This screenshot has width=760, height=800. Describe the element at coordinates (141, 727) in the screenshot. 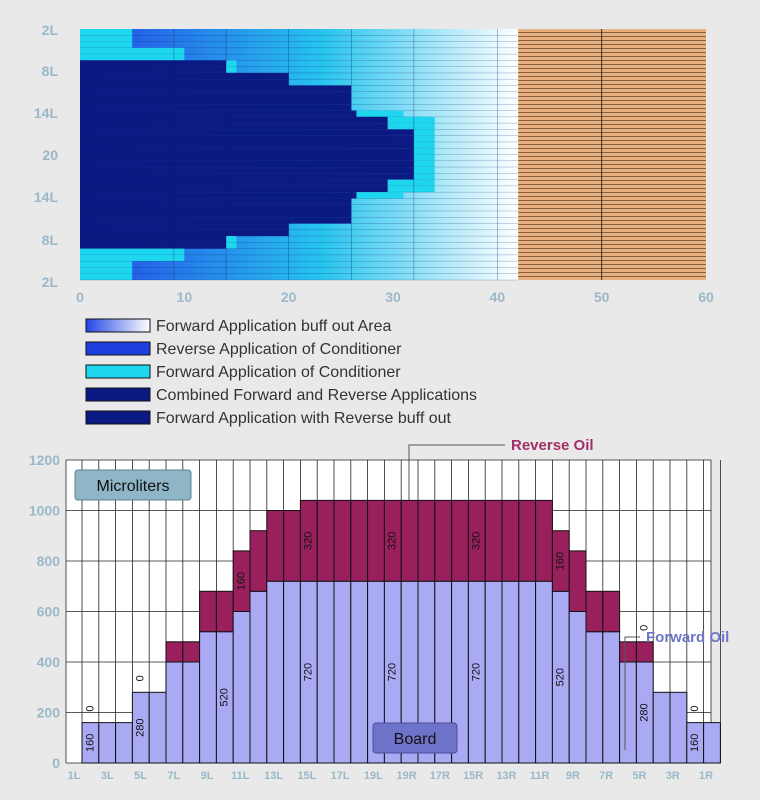

I see `bar-value-label: 280` at that location.